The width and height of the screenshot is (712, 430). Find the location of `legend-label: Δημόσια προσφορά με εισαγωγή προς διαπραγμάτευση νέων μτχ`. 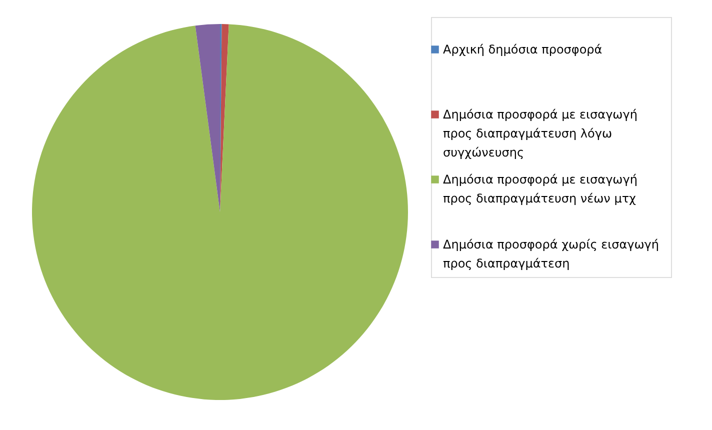

legend-label: Δημόσια προσφορά με εισαγωγή προς διαπραγμάτευση νέων μτχ is located at coordinates (540, 189).